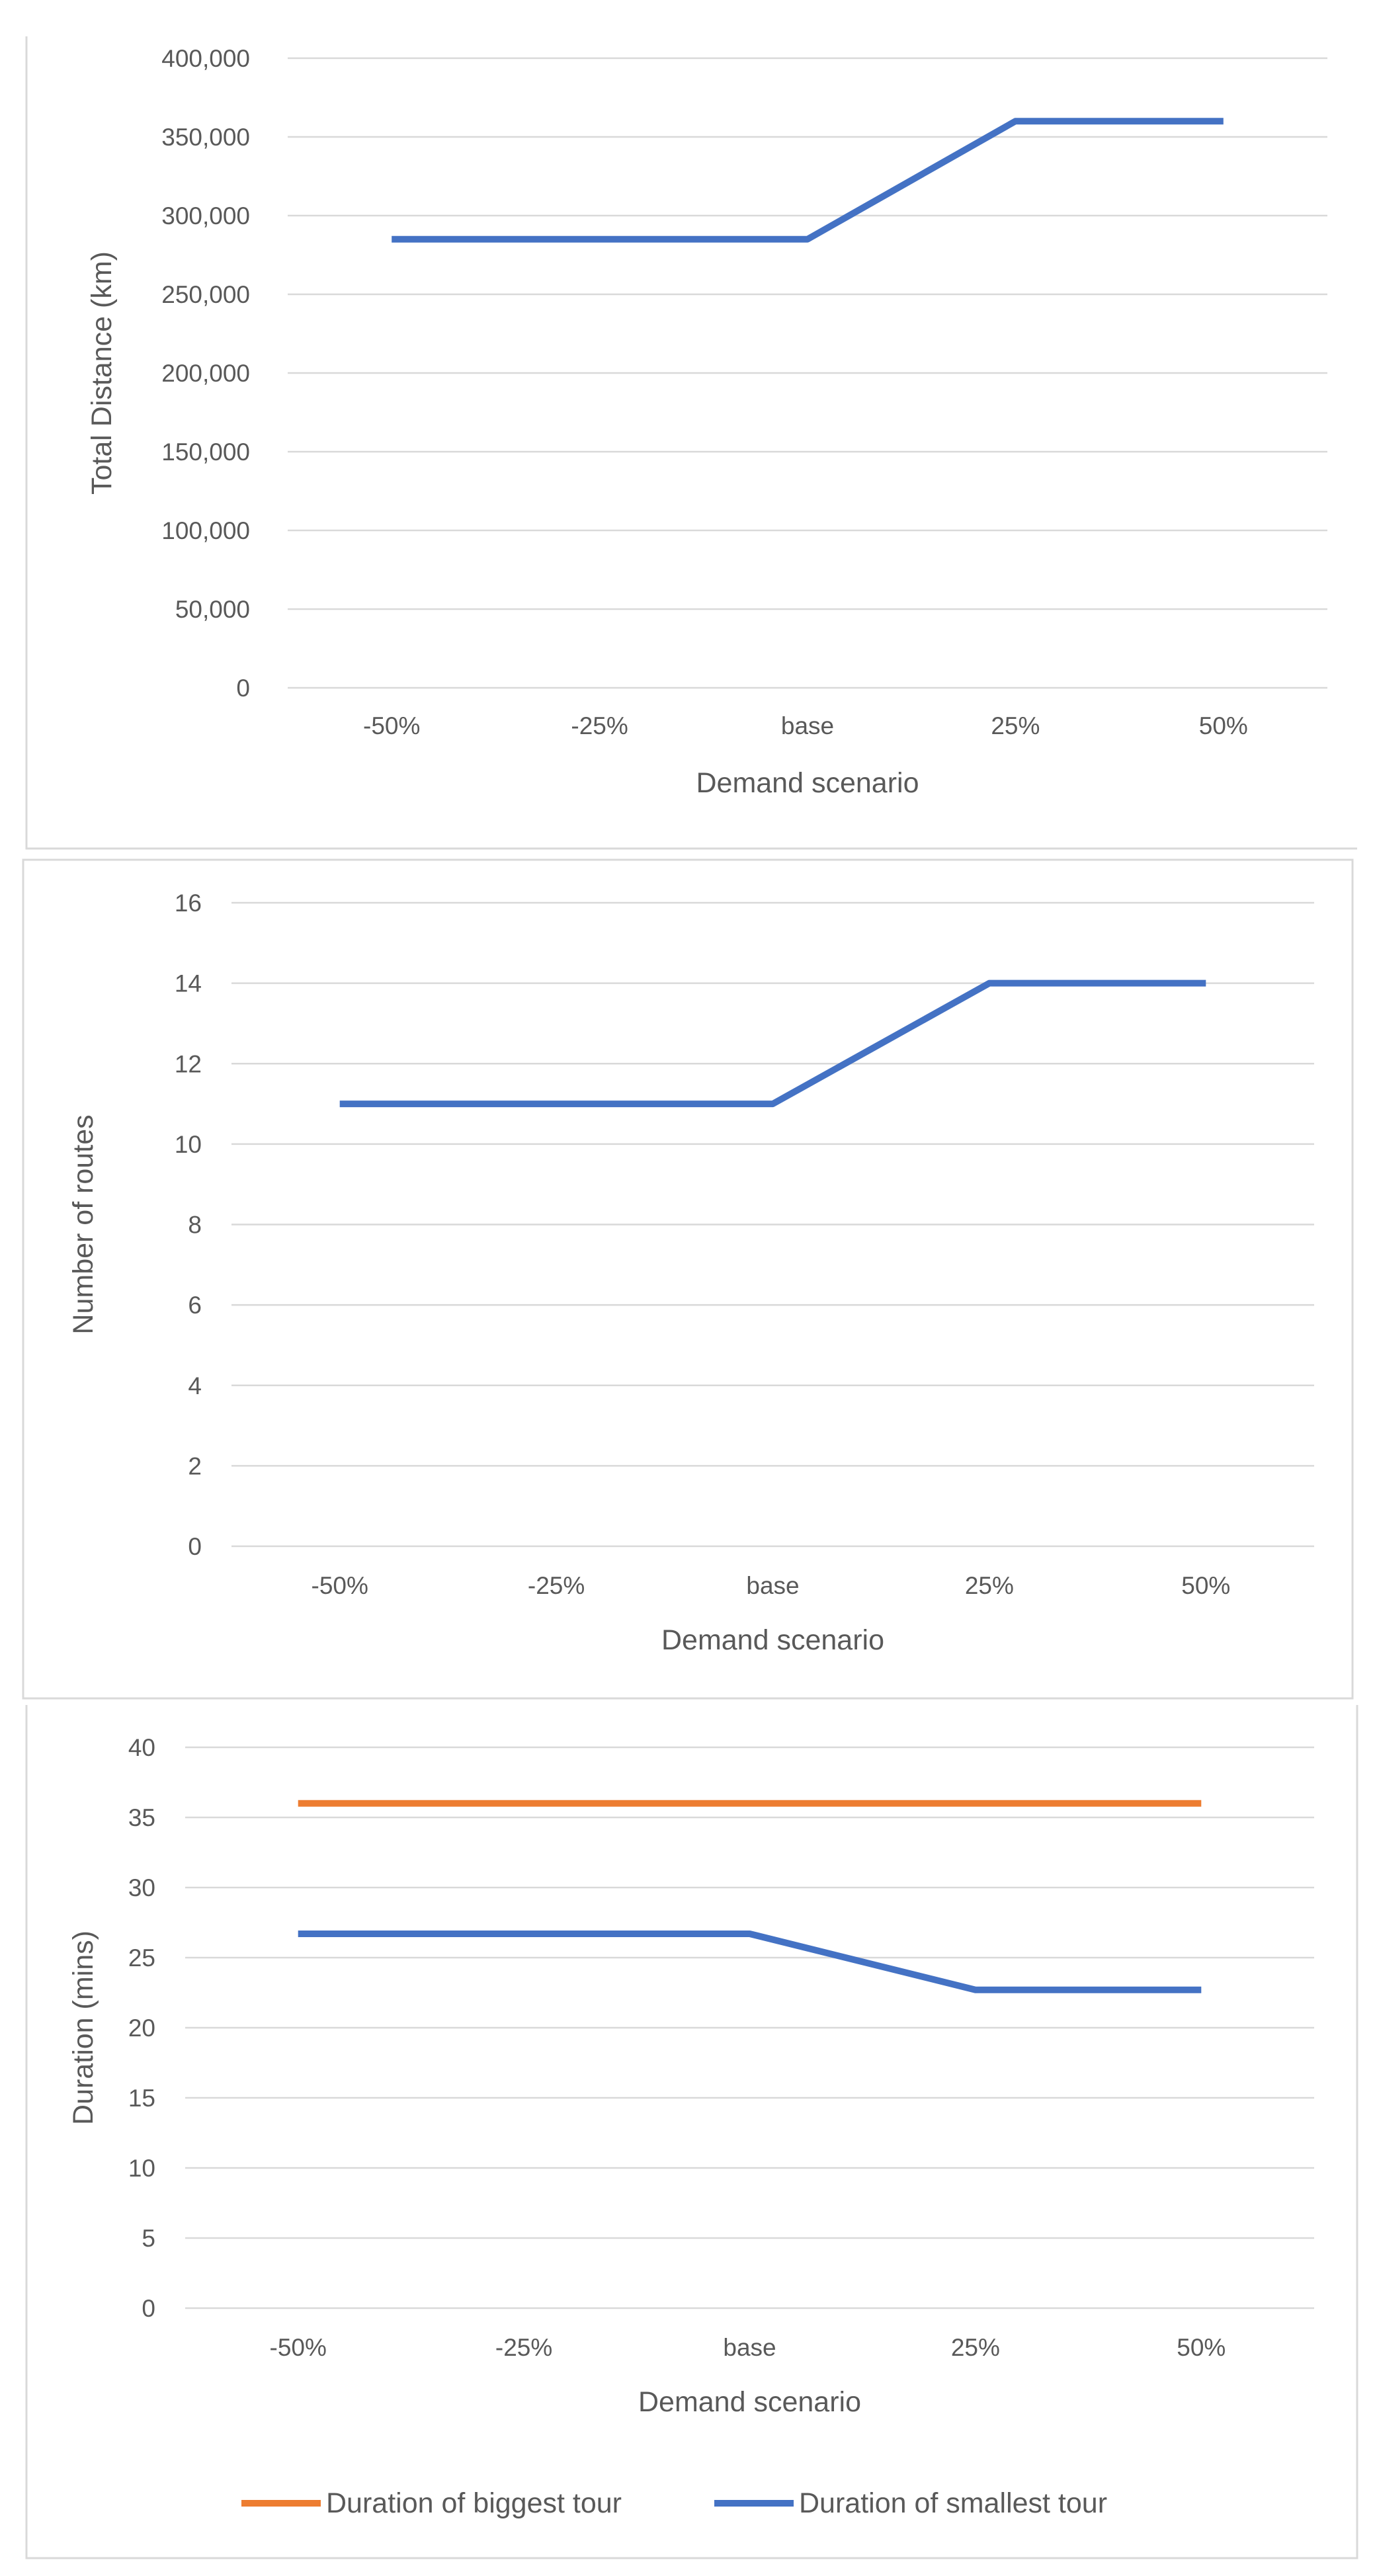  I want to click on y-tick-label: 2, so click(195, 1466).